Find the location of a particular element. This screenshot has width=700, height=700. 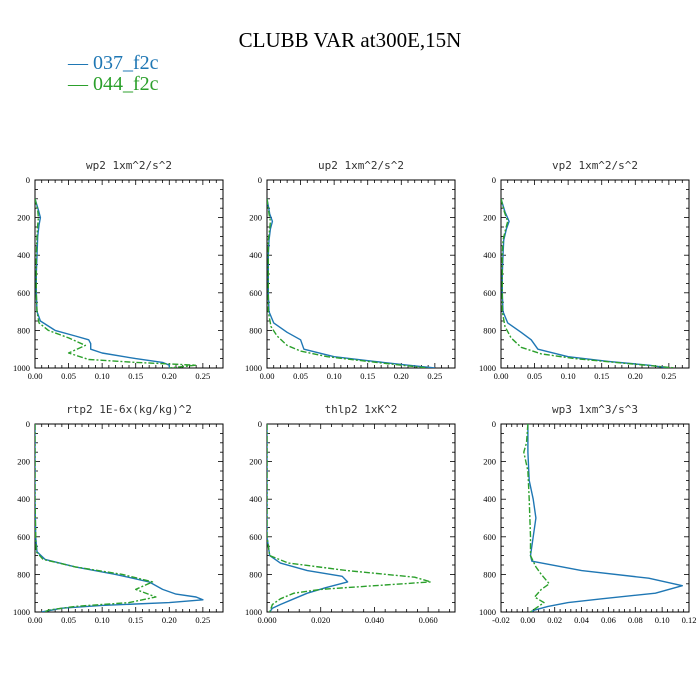

panel-title: wp3 1xm^3/s^3 is located at coordinates (595, 409).